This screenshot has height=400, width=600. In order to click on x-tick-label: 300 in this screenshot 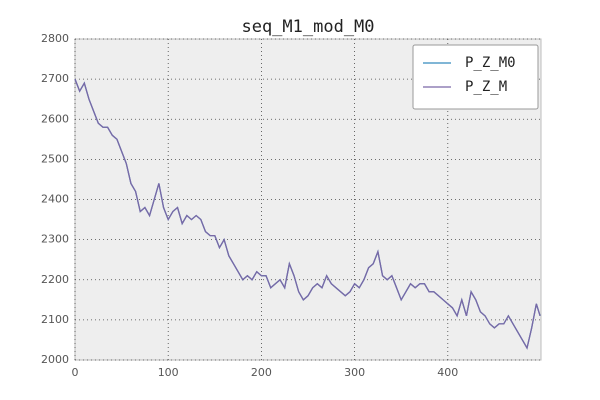, I will do `click(354, 372)`.